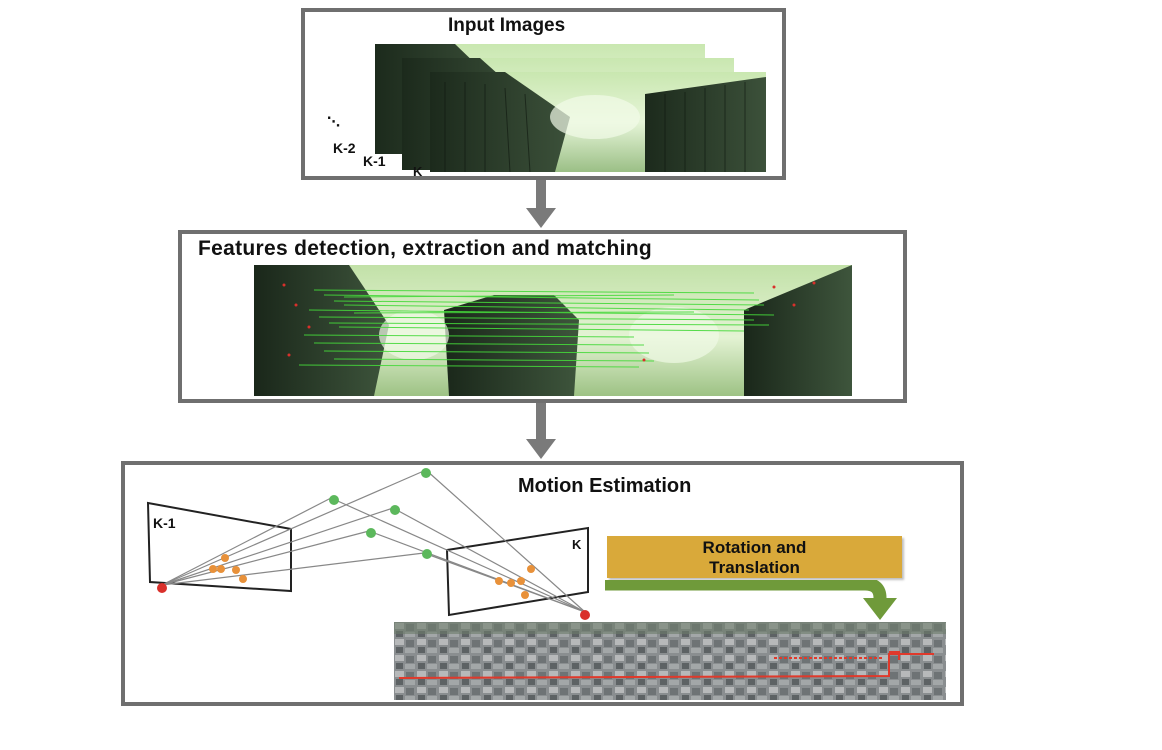 Image resolution: width=1162 pixels, height=750 pixels. Describe the element at coordinates (754, 567) in the screenshot. I see `rt-label-line-2: Translation` at that location.